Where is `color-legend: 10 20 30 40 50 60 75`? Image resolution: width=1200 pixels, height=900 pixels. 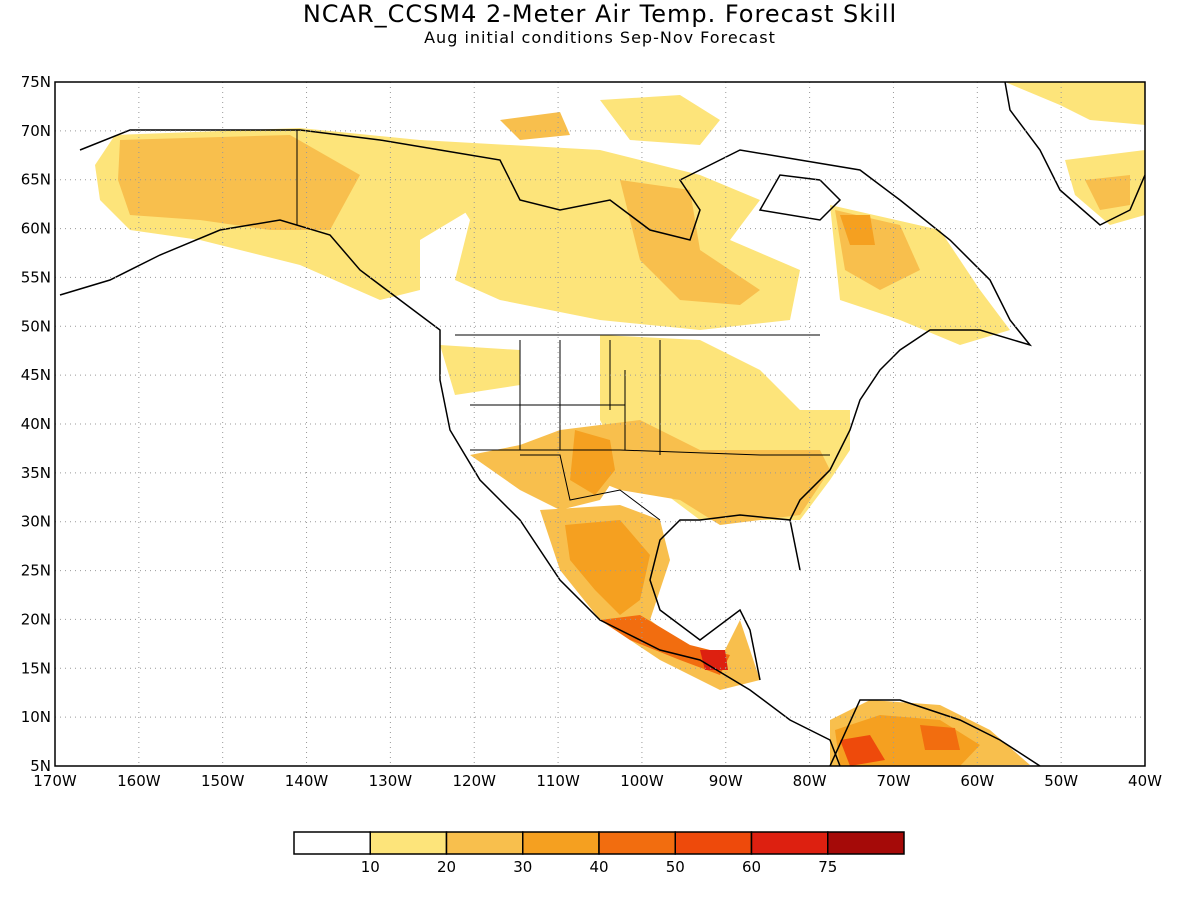 color-legend: 10 20 30 40 50 60 75 is located at coordinates (599, 853).